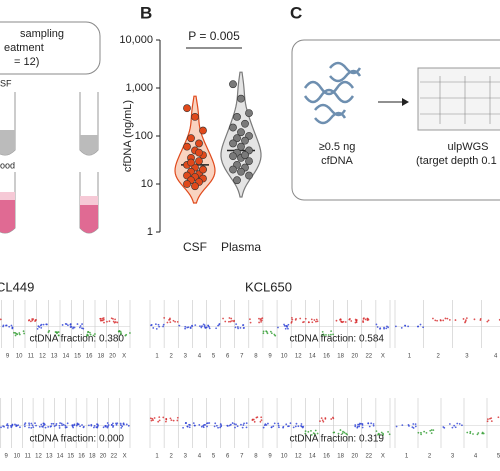  Describe the element at coordinates (458, 99) in the screenshot. I see `wgs-thumbnail` at that location.